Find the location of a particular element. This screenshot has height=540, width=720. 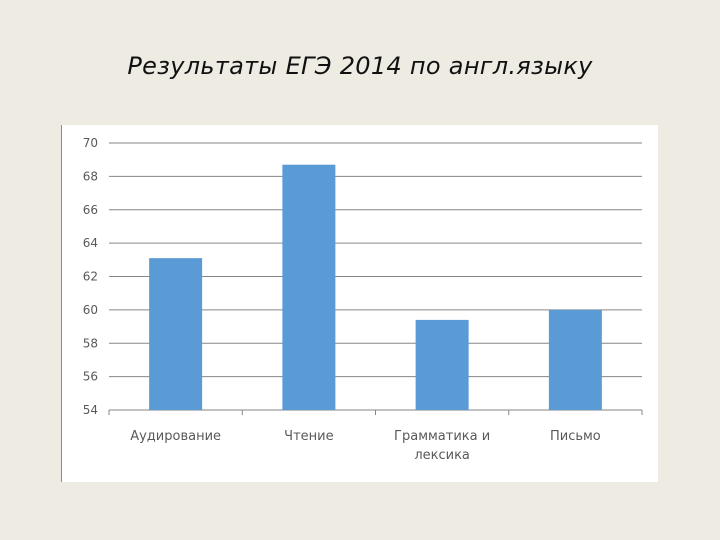

x-category-label: Грамматика и is located at coordinates (442, 436).